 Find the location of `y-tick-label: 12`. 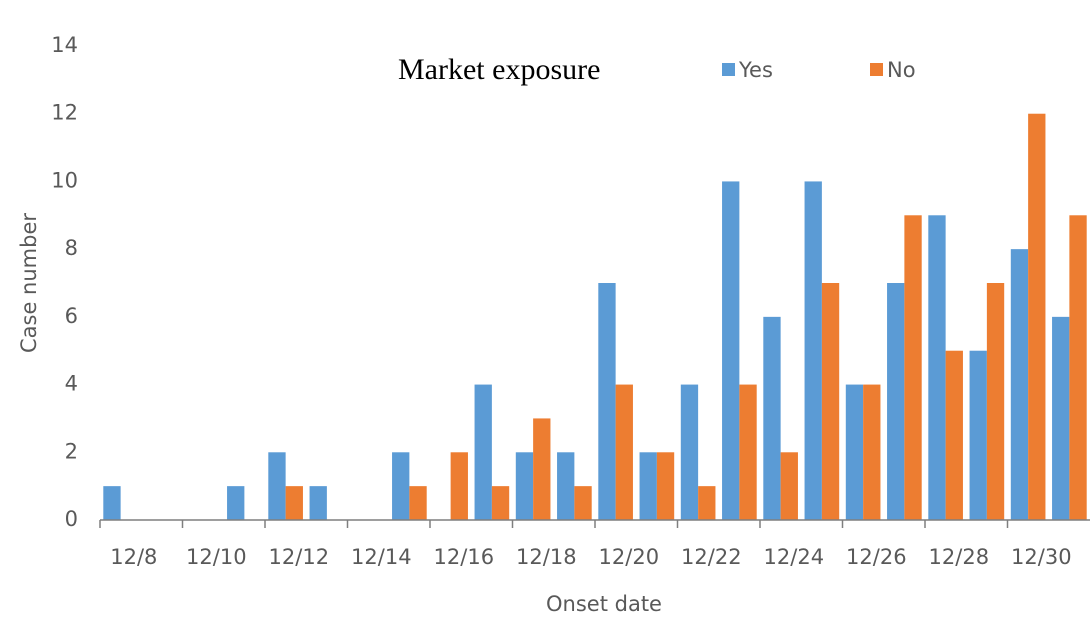

y-tick-label: 12 is located at coordinates (64, 113).